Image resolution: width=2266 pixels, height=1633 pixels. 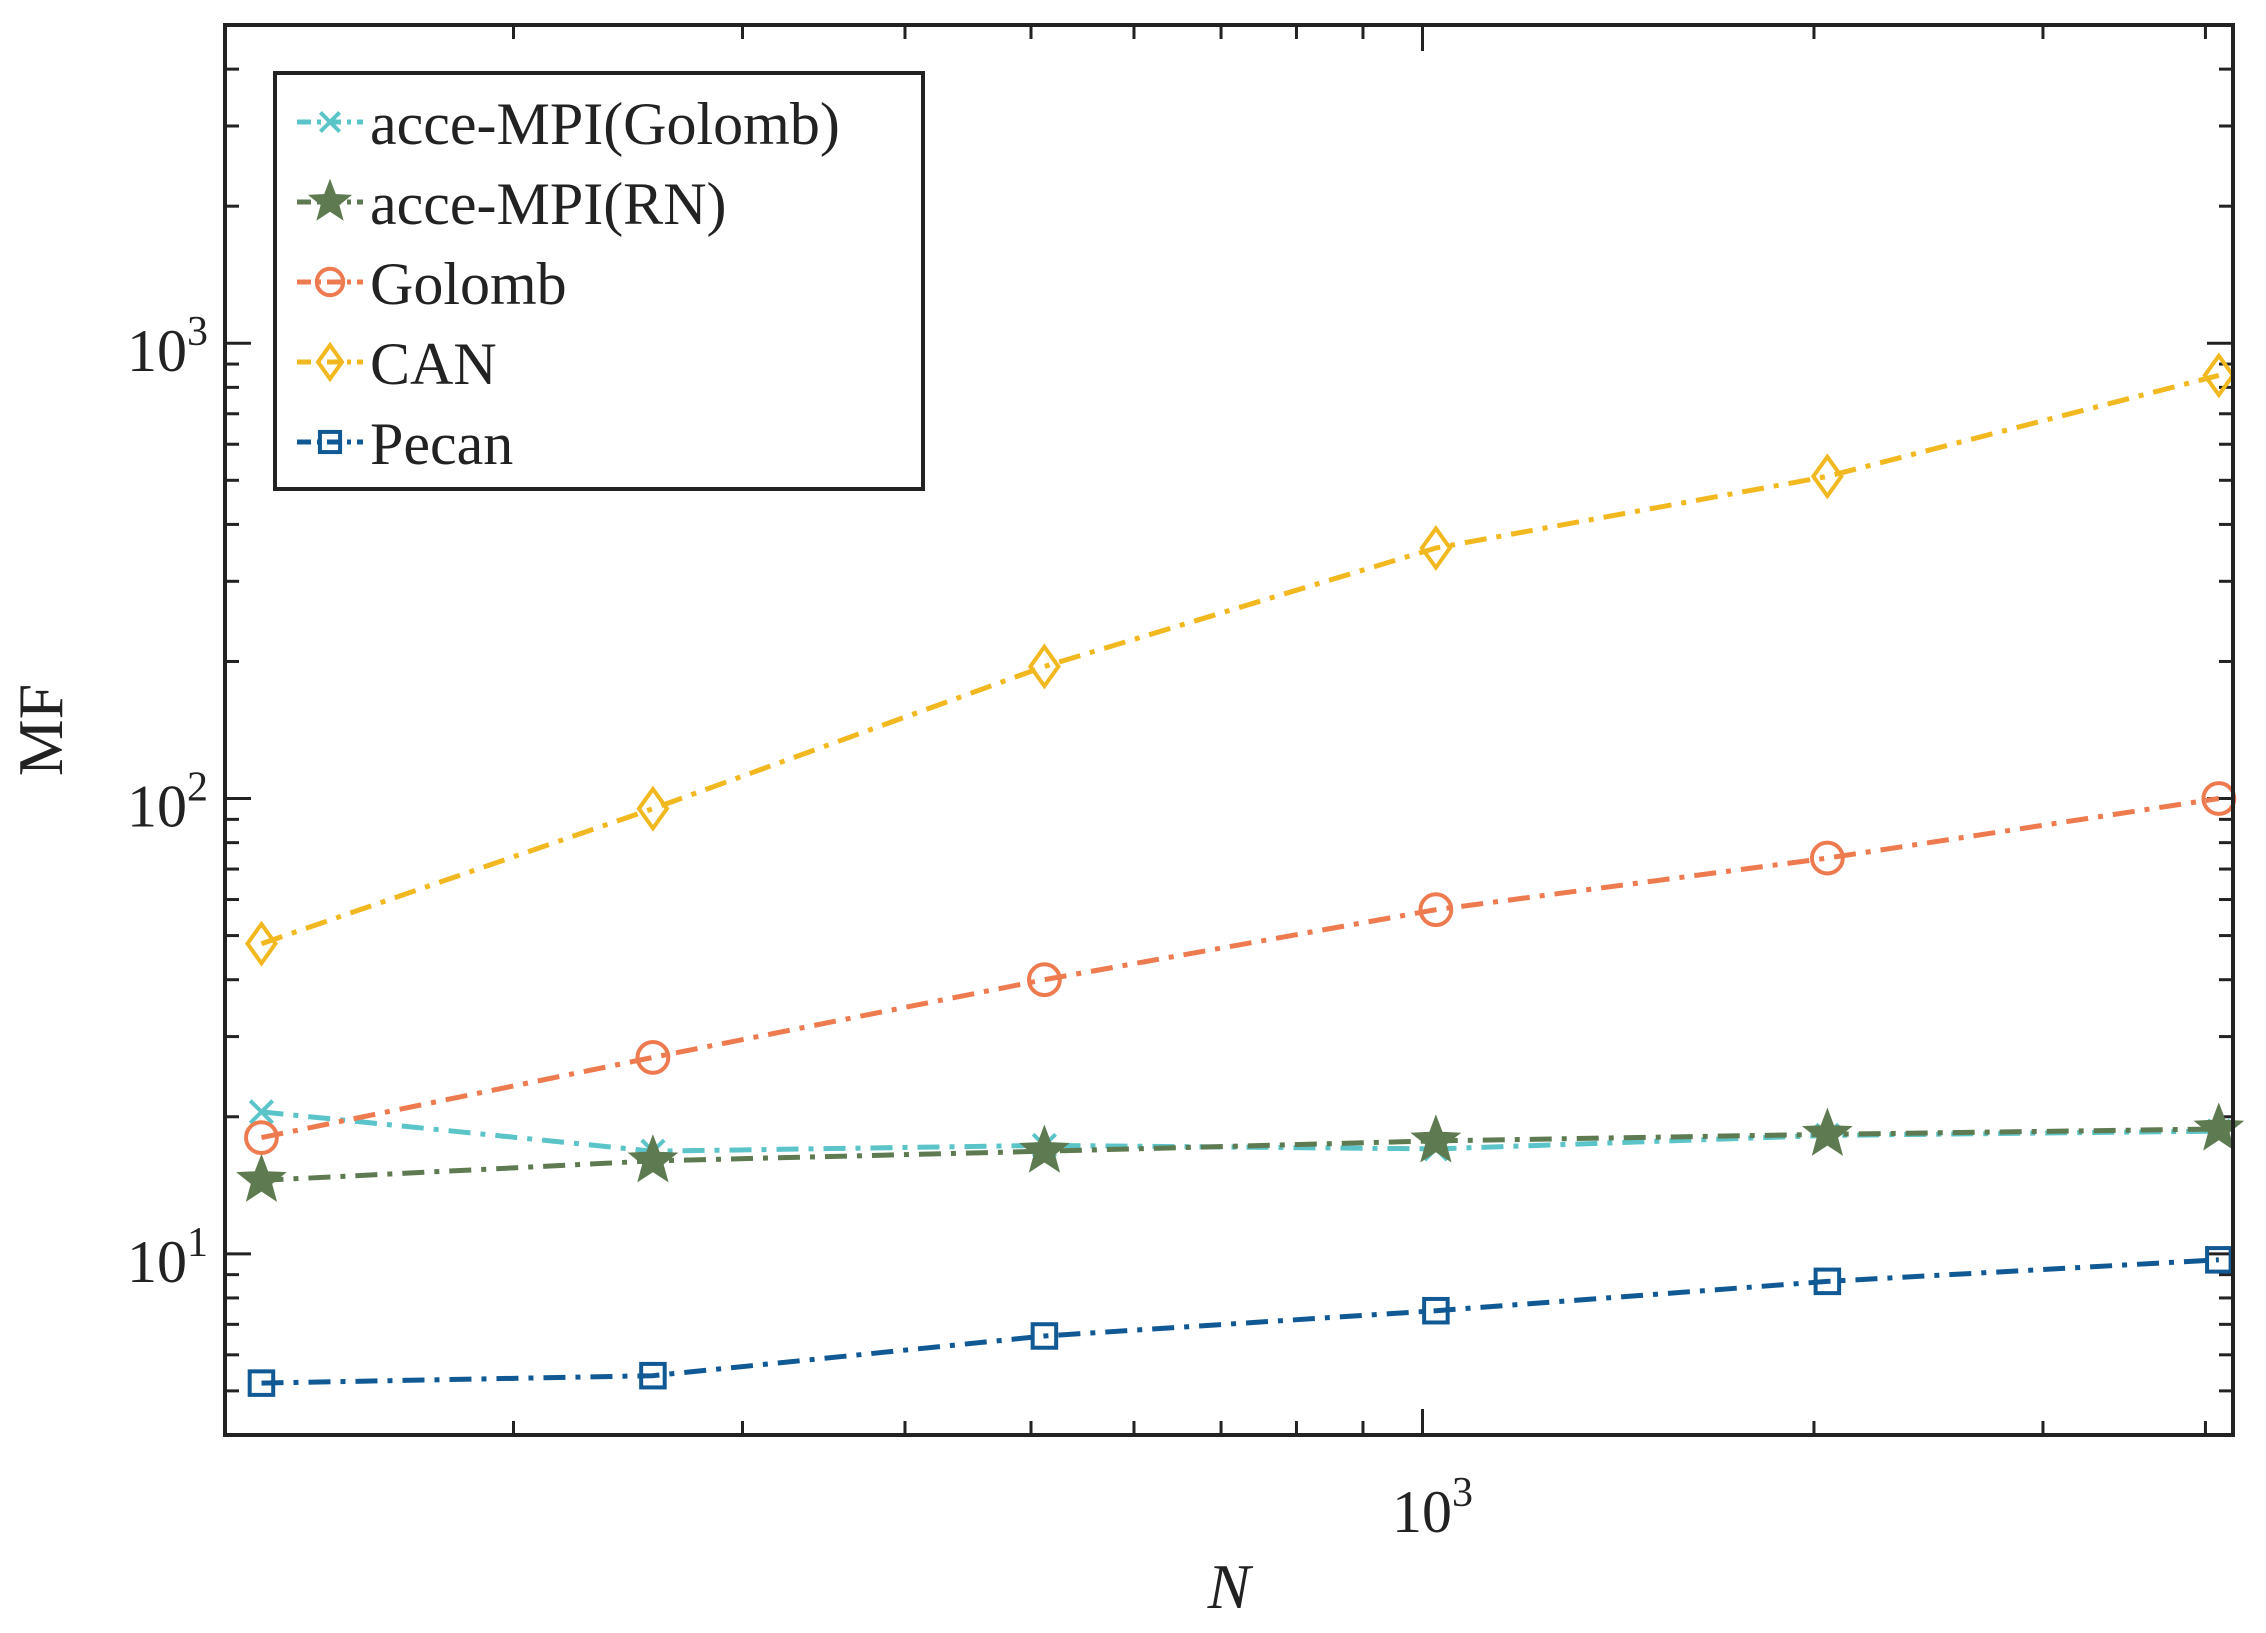 I want to click on series-acce-mpi-golomb, so click(x=1240, y=1131).